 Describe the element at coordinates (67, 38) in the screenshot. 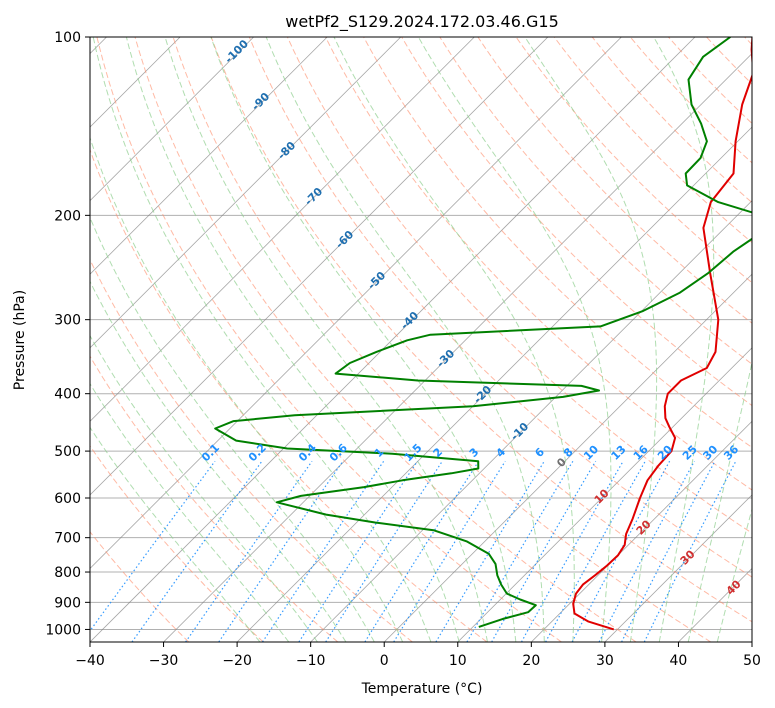

I see `y-tick-label: 100` at that location.